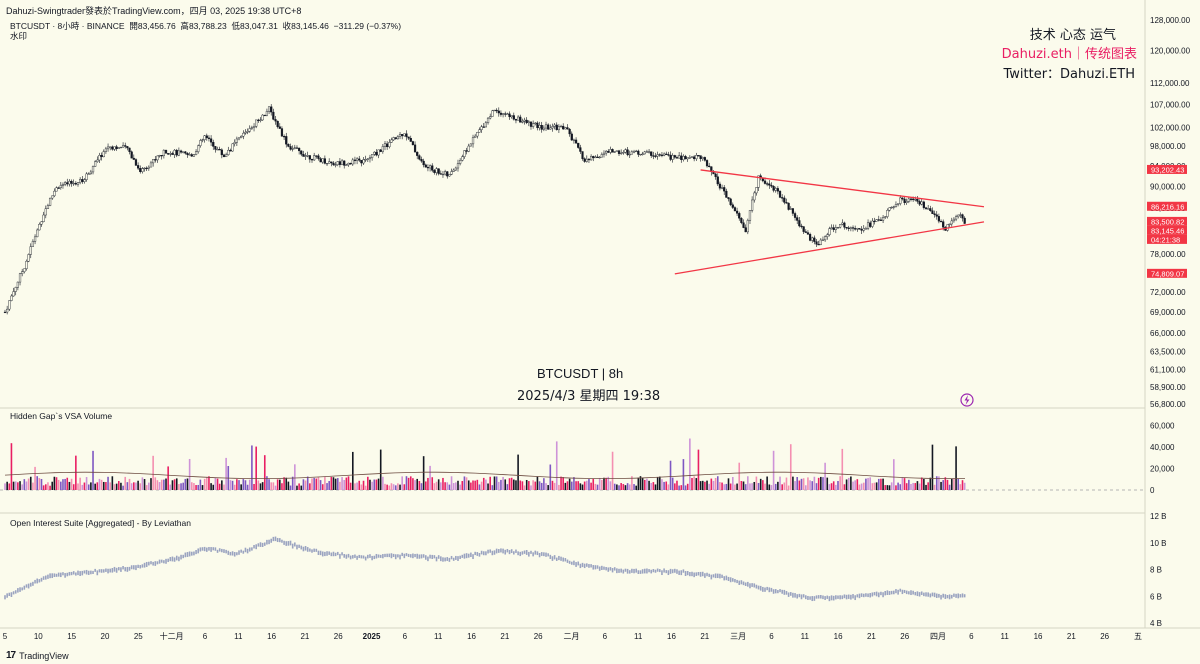 The width and height of the screenshot is (1200, 664). Describe the element at coordinates (1162, 458) in the screenshot. I see `volume-axis: 60,000 40,000 20,000 0` at that location.